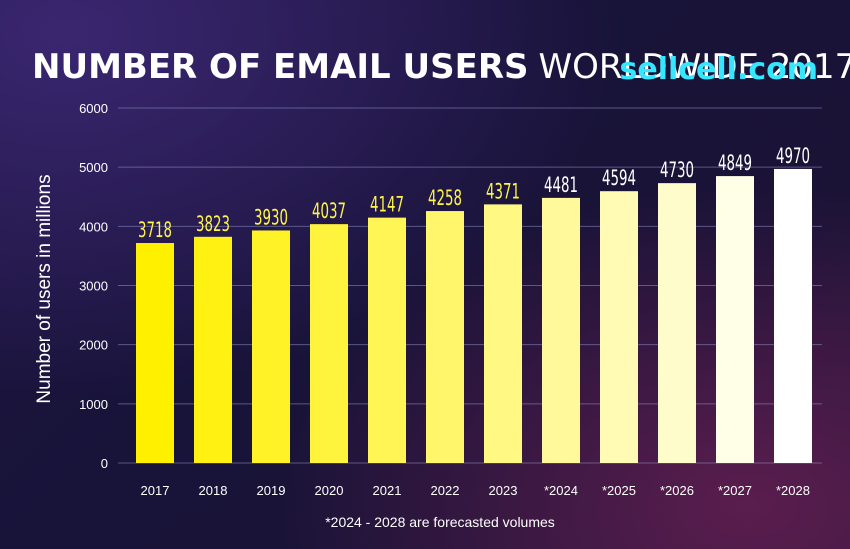  What do you see at coordinates (387, 340) in the screenshot?
I see `bar-2021` at bounding box center [387, 340].